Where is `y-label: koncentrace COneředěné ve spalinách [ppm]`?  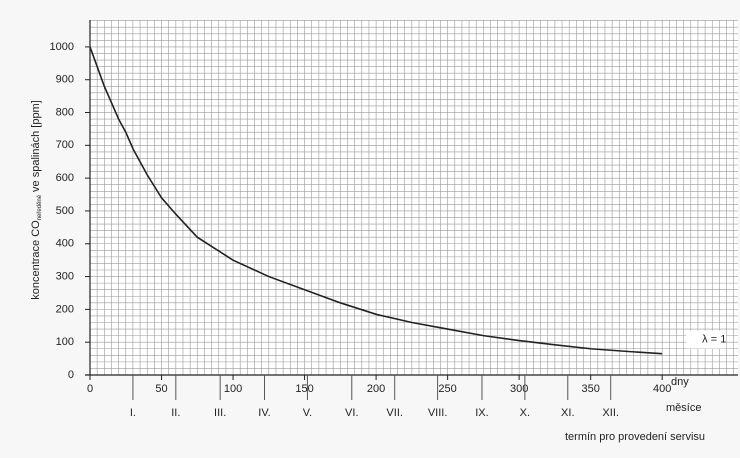 y-label: koncentrace COneředěné ve spalinách [ppm] is located at coordinates (36, 200).